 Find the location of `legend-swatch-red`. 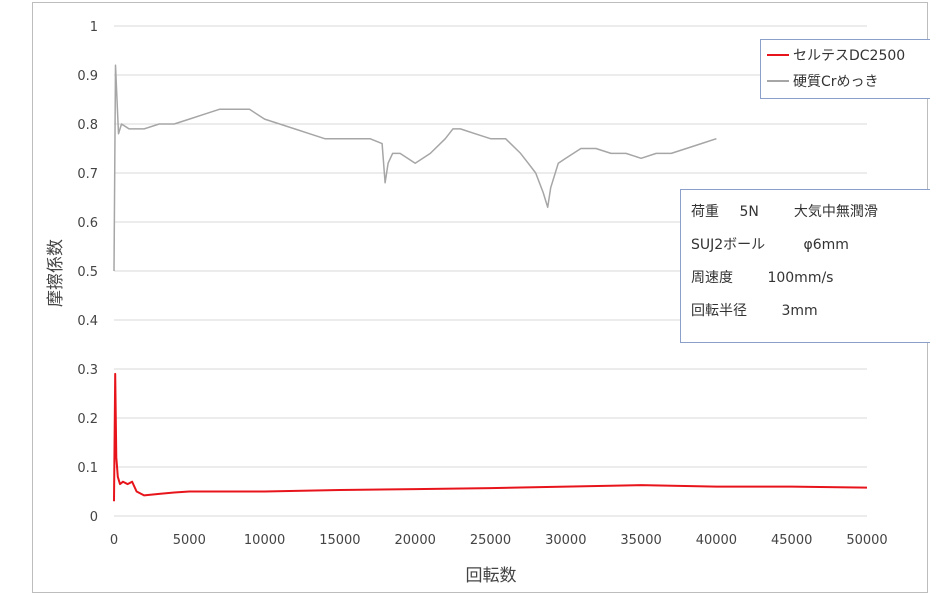

legend-swatch-red is located at coordinates (778, 55).